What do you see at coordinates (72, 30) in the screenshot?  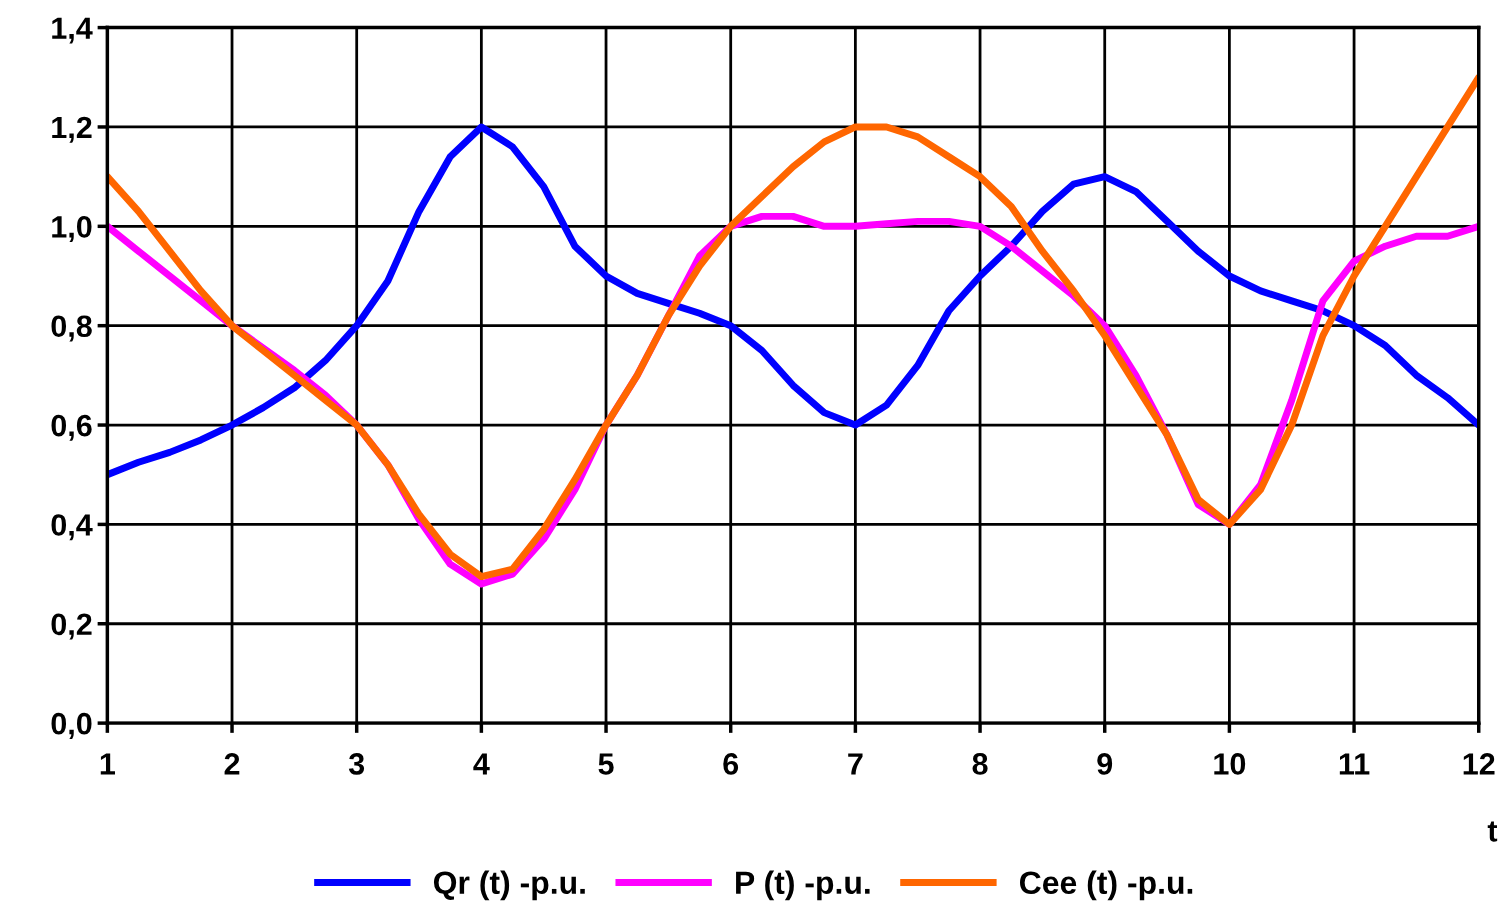 I see `y-tick-label: 1,4` at bounding box center [72, 30].